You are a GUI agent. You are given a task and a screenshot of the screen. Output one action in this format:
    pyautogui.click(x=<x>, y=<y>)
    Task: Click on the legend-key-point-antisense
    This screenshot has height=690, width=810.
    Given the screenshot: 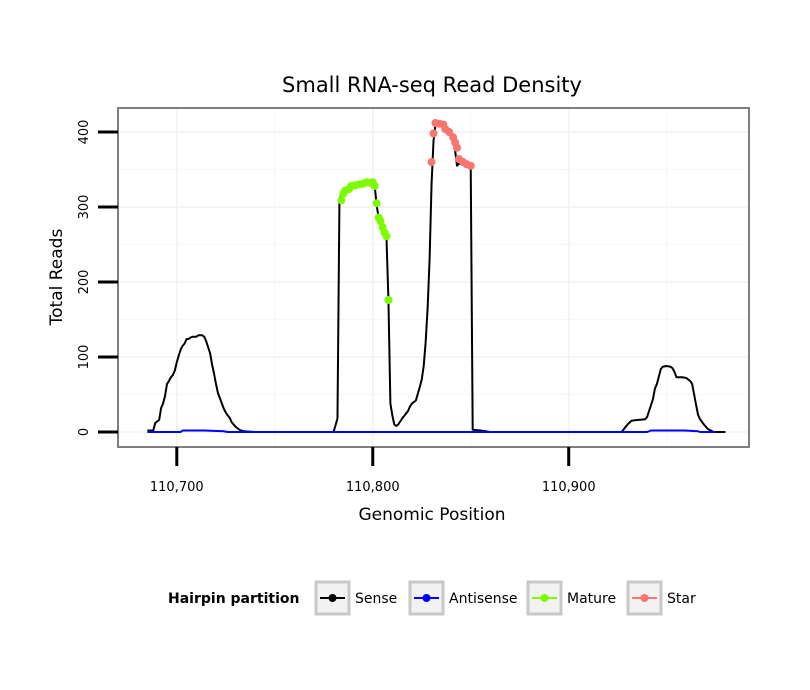 What is the action you would take?
    pyautogui.click(x=426, y=598)
    